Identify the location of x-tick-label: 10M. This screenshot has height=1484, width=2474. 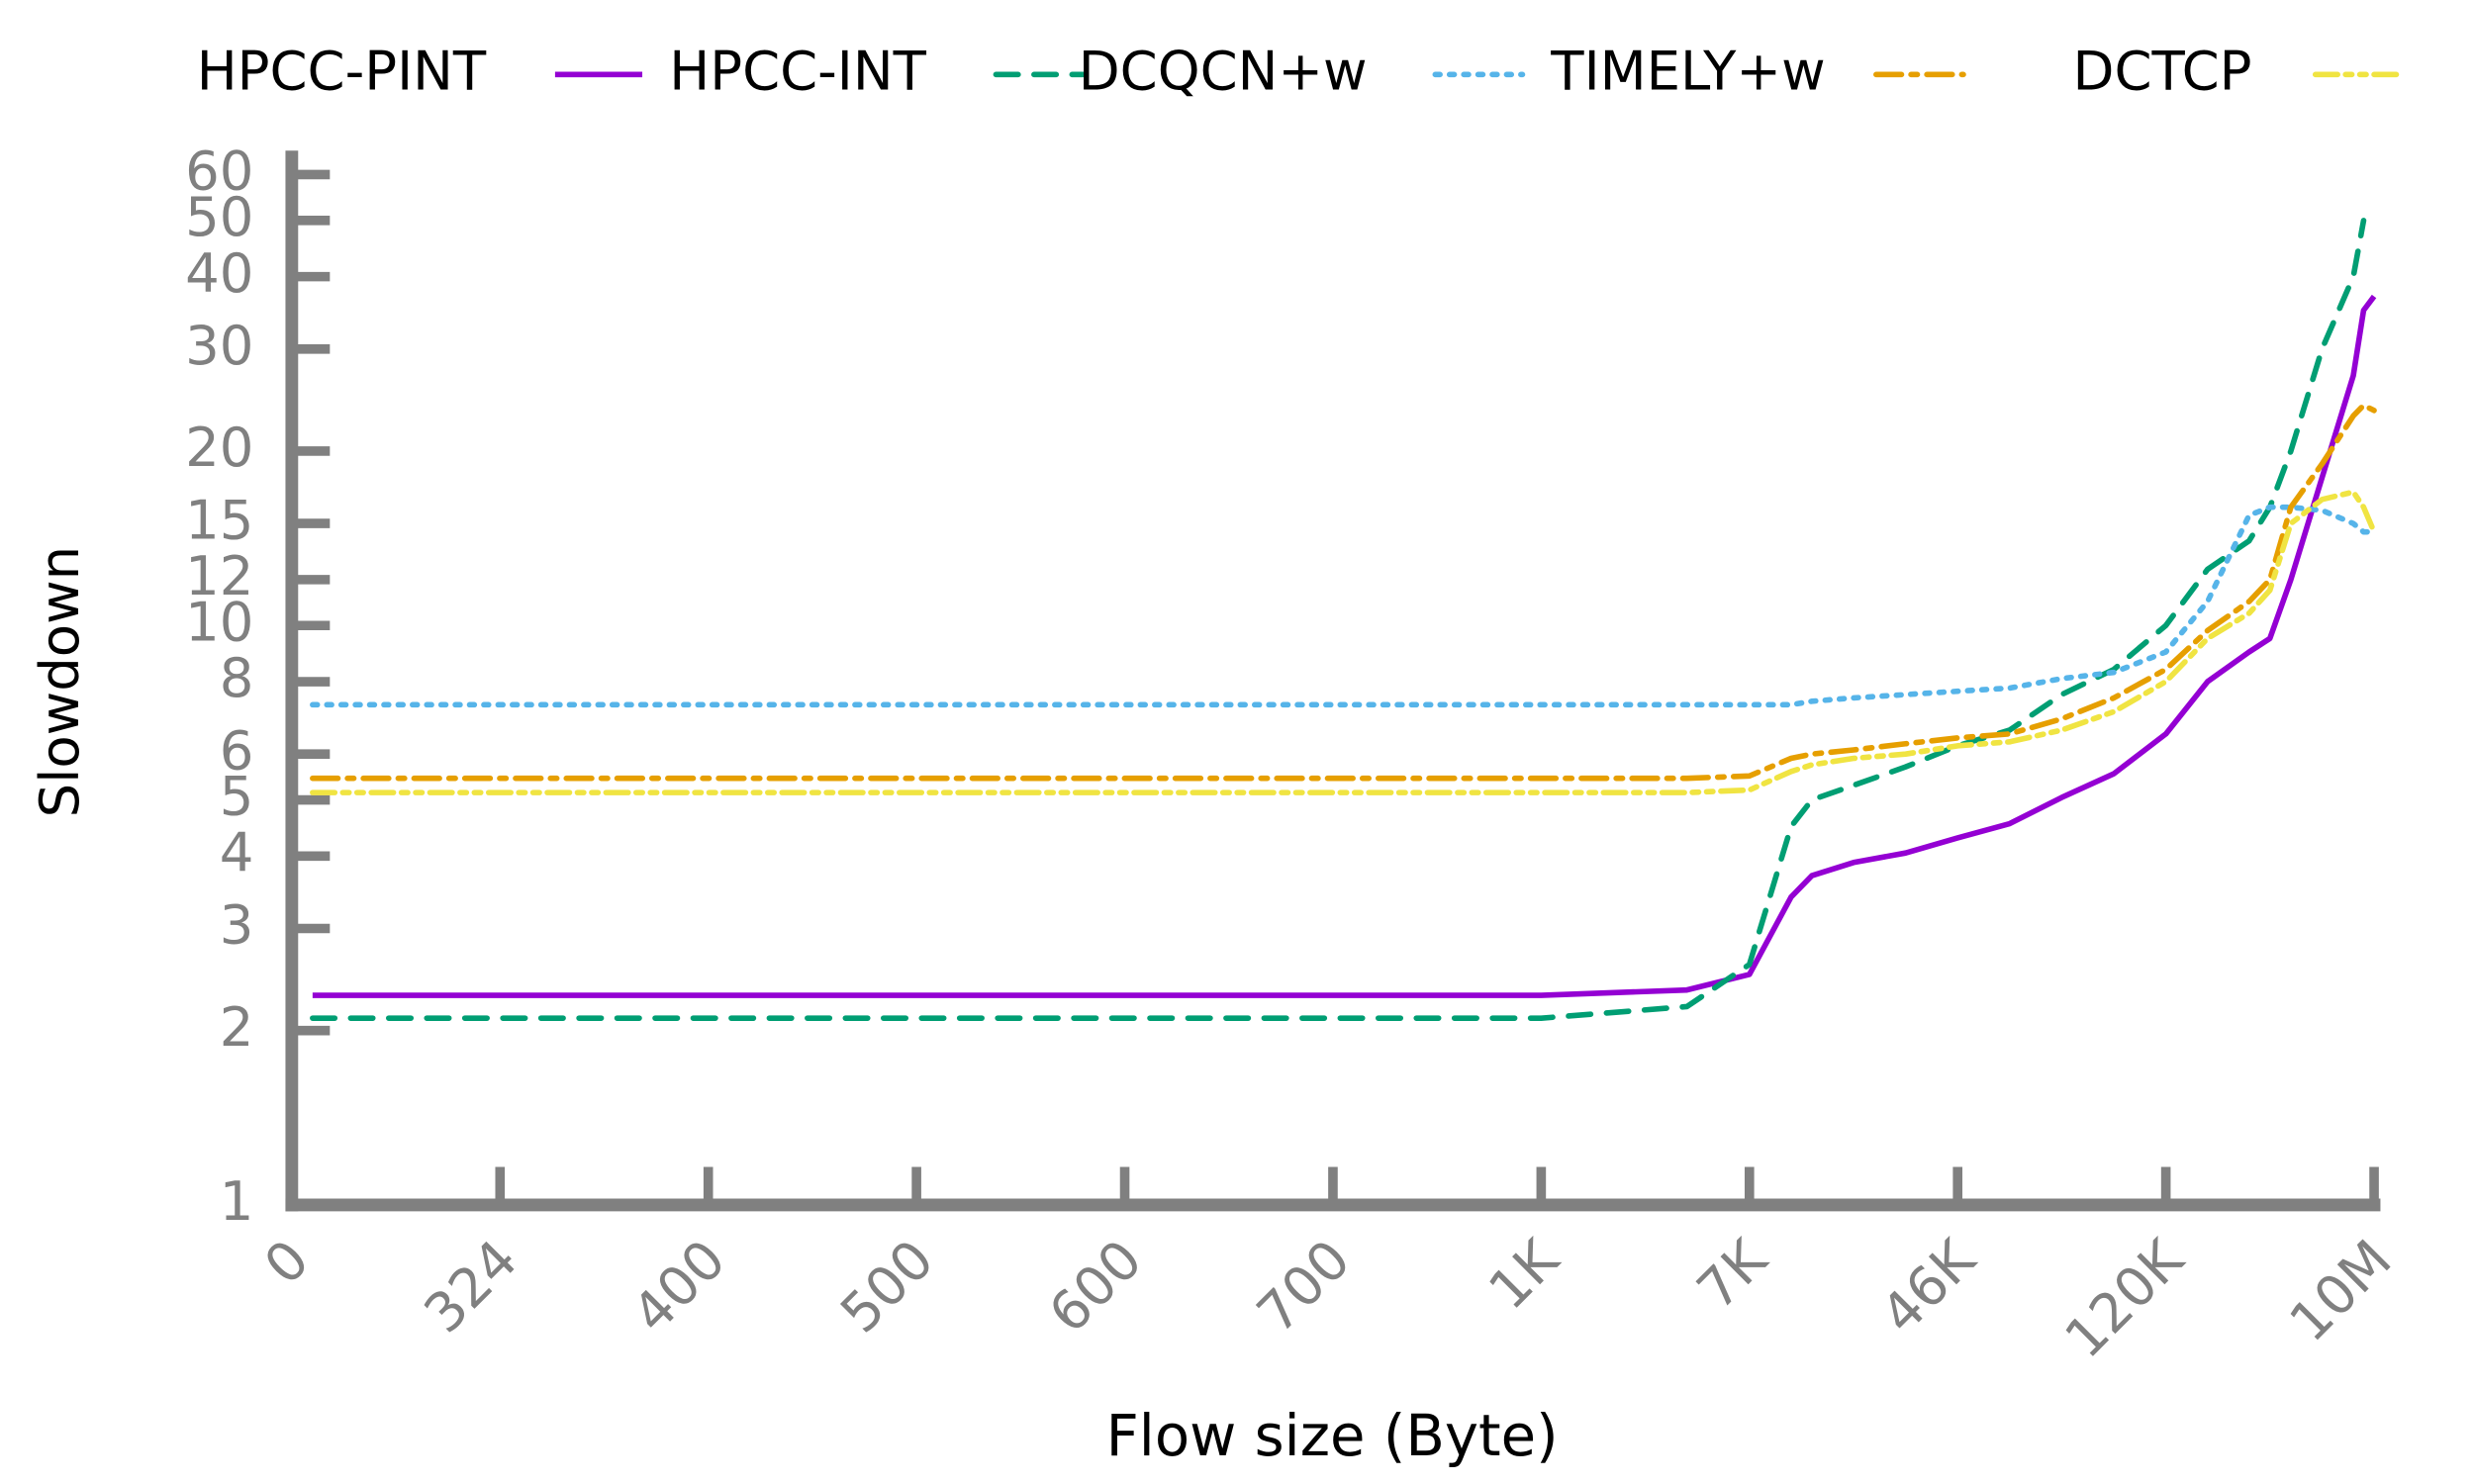
(2340, 1291).